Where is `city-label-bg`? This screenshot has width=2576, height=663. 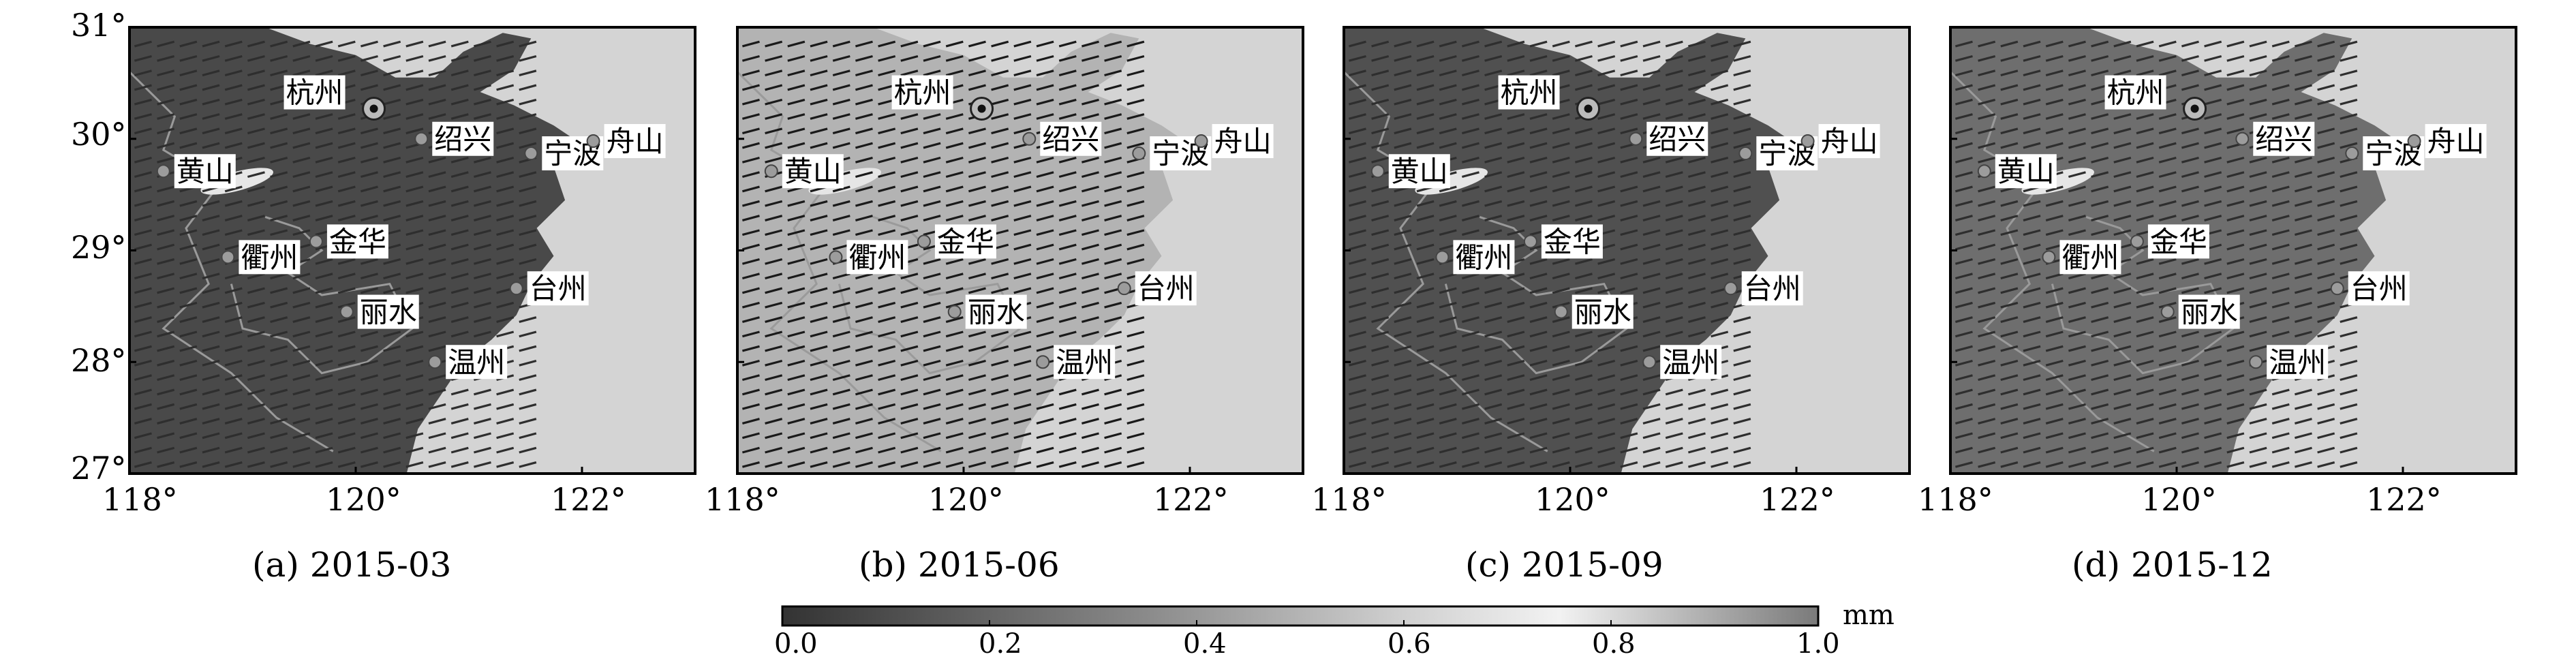
city-label-bg is located at coordinates (463, 138).